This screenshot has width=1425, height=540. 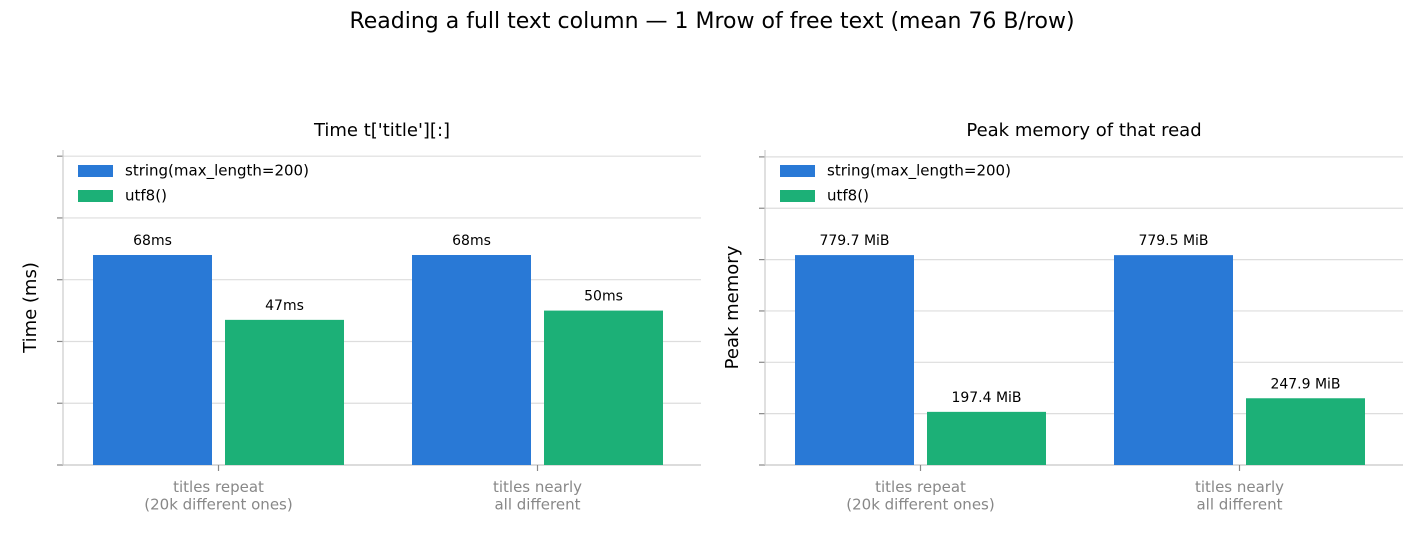 I want to click on value-label: 50ms, so click(x=603, y=297).